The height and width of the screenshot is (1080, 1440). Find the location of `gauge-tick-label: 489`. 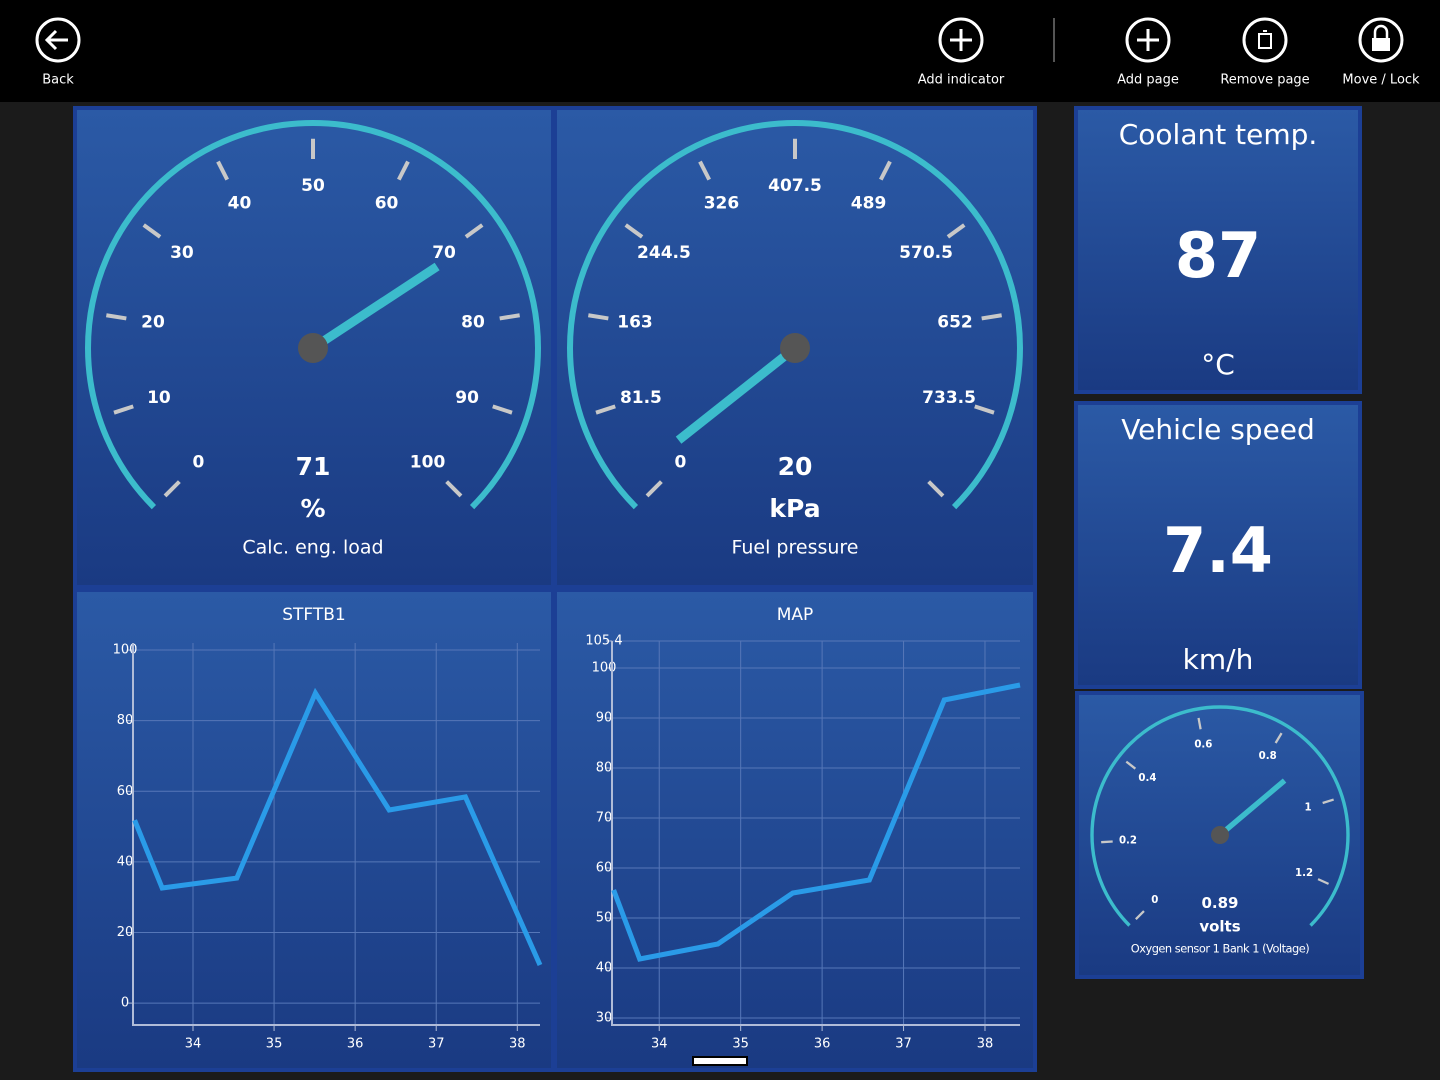

gauge-tick-label: 489 is located at coordinates (869, 204).